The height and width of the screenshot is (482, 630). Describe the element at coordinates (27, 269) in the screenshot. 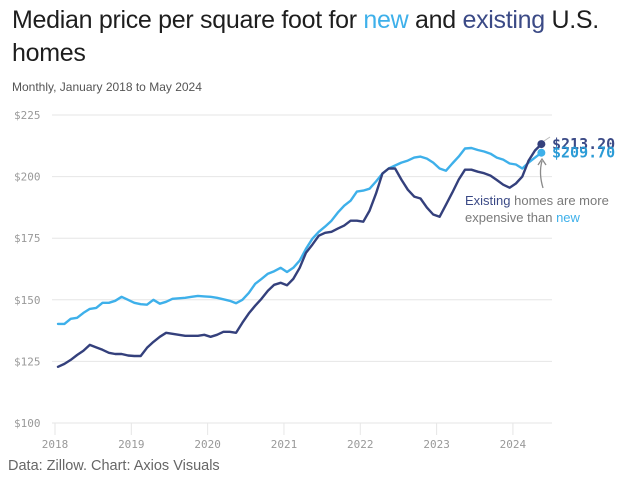

I see `y-axis: $100 $125 $150 $175 $200 $225` at that location.